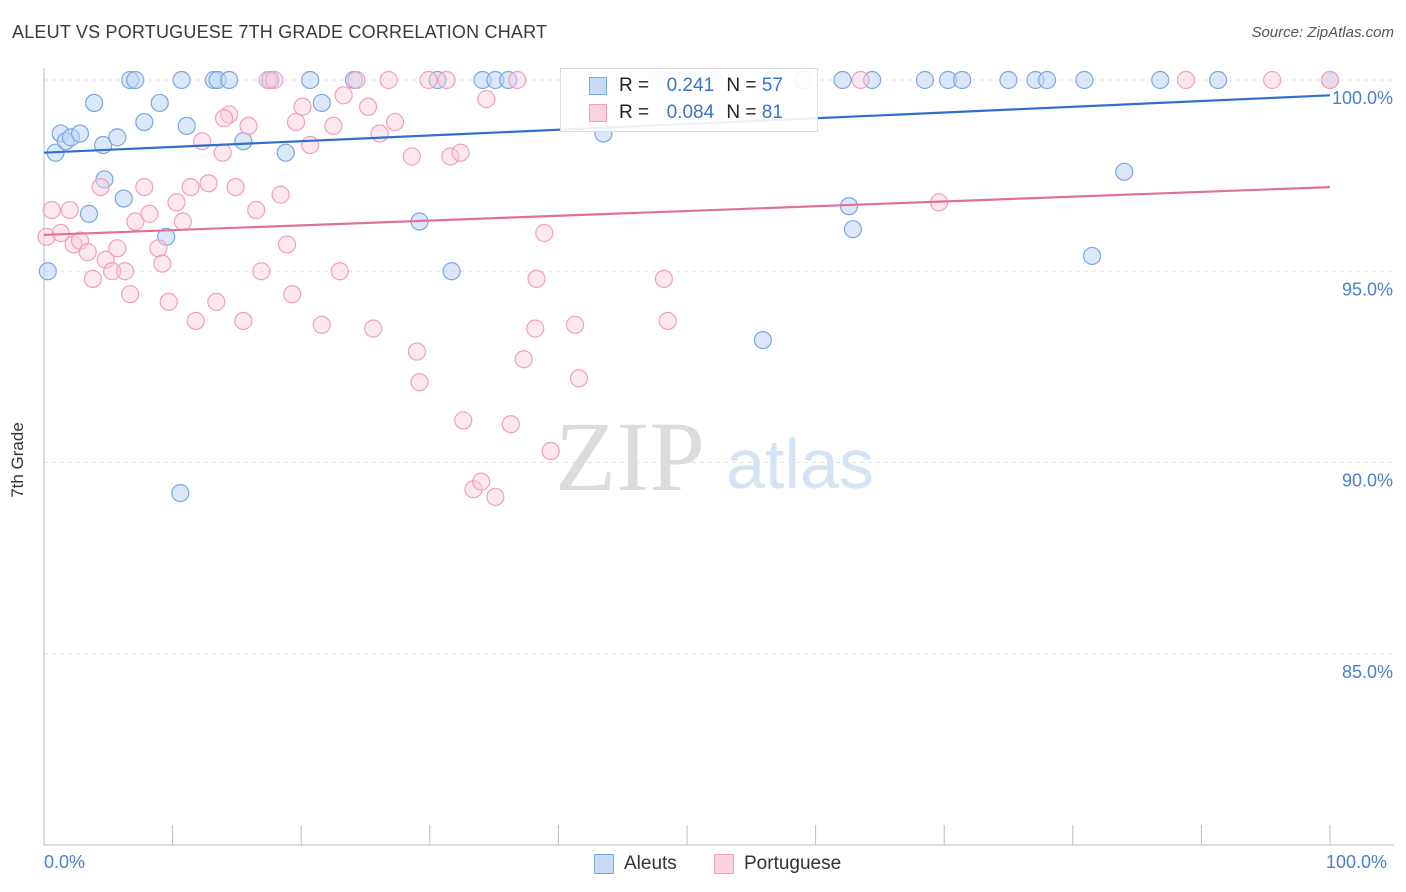  What do you see at coordinates (65, 862) in the screenshot?
I see `x-tick-label-min: 0.0%` at bounding box center [65, 862].